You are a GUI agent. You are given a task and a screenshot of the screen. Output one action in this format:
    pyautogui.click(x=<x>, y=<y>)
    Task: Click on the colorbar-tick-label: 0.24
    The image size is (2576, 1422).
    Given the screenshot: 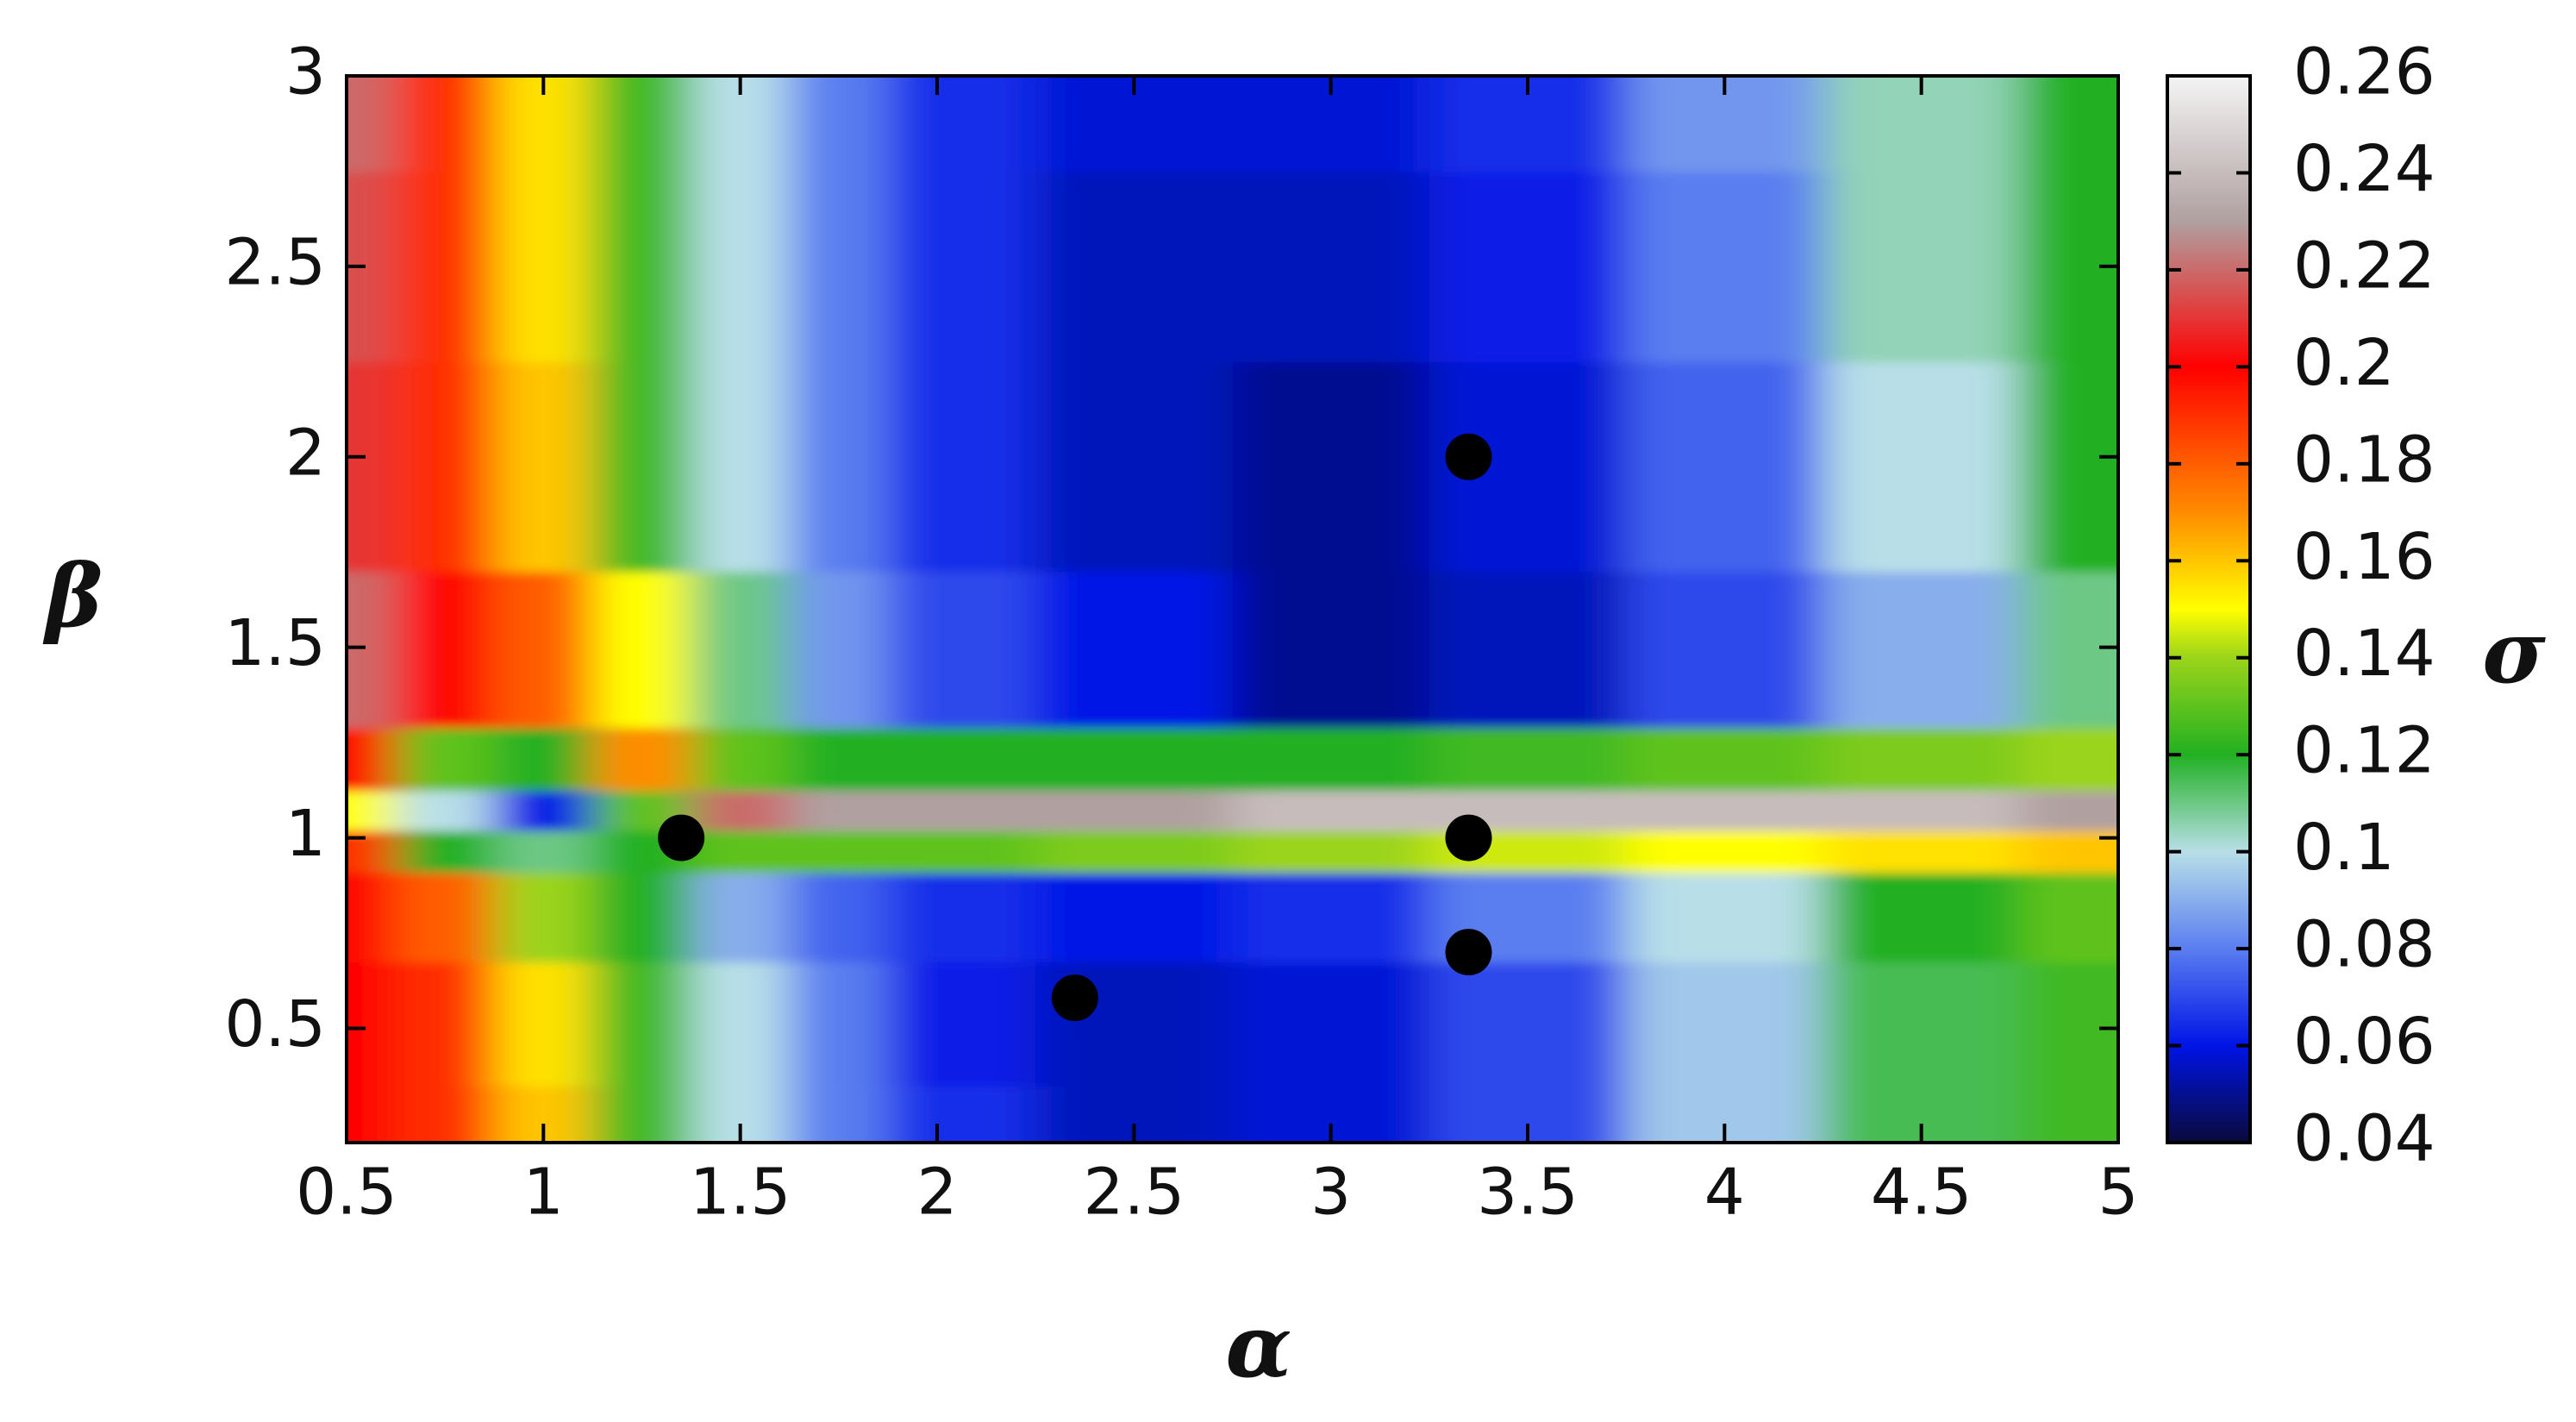 What is the action you would take?
    pyautogui.click(x=2364, y=169)
    